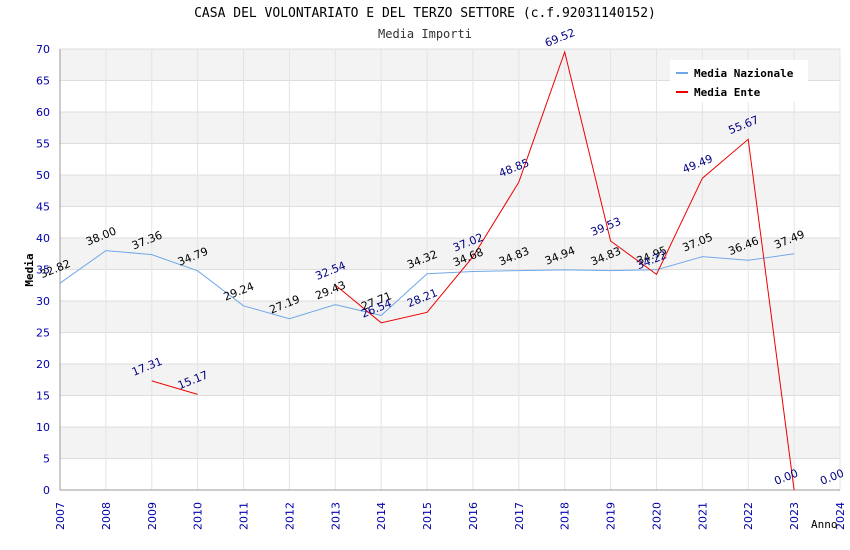 The height and width of the screenshot is (550, 850). Describe the element at coordinates (43, 144) in the screenshot. I see `y-tick-label: 55` at that location.